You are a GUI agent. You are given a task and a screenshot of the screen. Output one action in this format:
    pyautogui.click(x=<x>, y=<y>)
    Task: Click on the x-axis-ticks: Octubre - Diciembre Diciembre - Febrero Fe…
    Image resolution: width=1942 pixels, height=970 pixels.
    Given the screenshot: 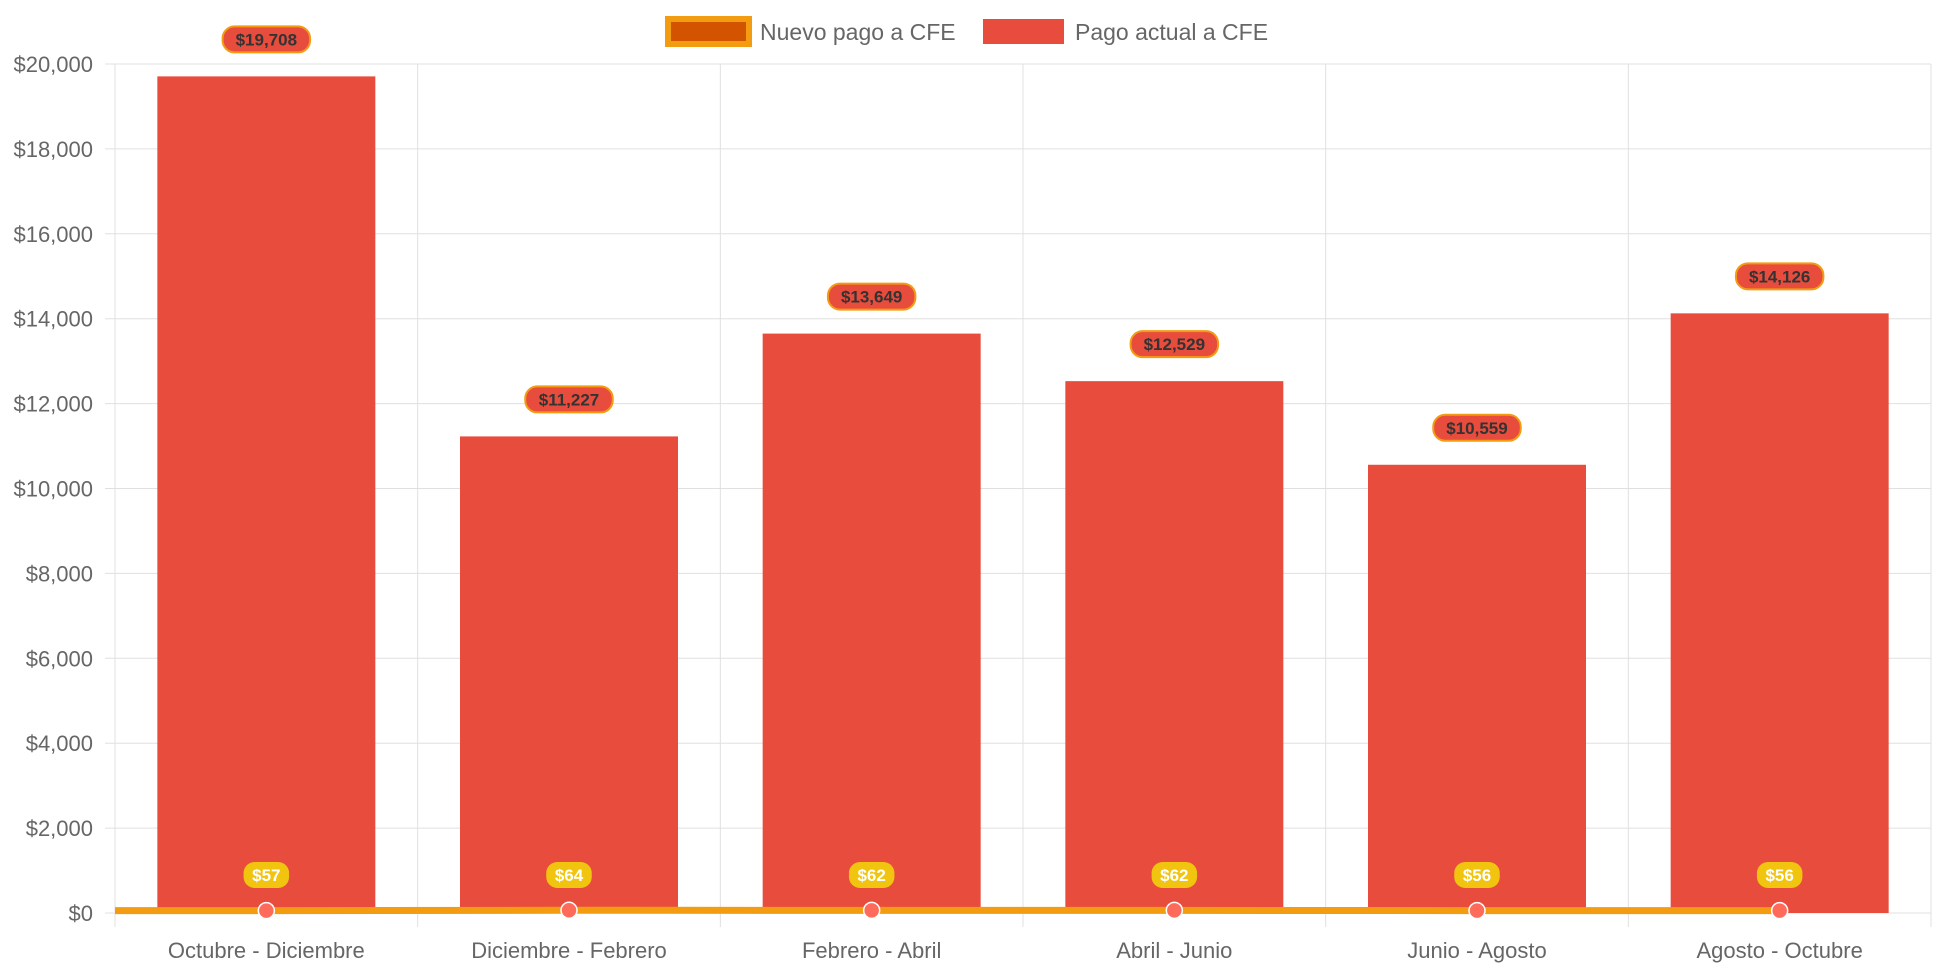 What is the action you would take?
    pyautogui.click(x=1015, y=950)
    